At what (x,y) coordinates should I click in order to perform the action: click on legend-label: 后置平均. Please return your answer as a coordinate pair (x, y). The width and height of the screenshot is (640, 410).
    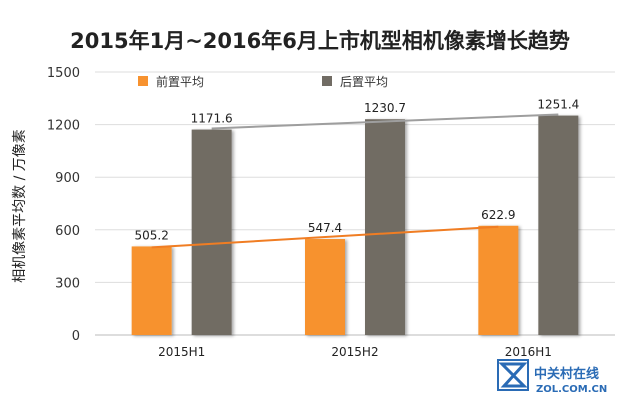
    Looking at the image, I should click on (364, 82).